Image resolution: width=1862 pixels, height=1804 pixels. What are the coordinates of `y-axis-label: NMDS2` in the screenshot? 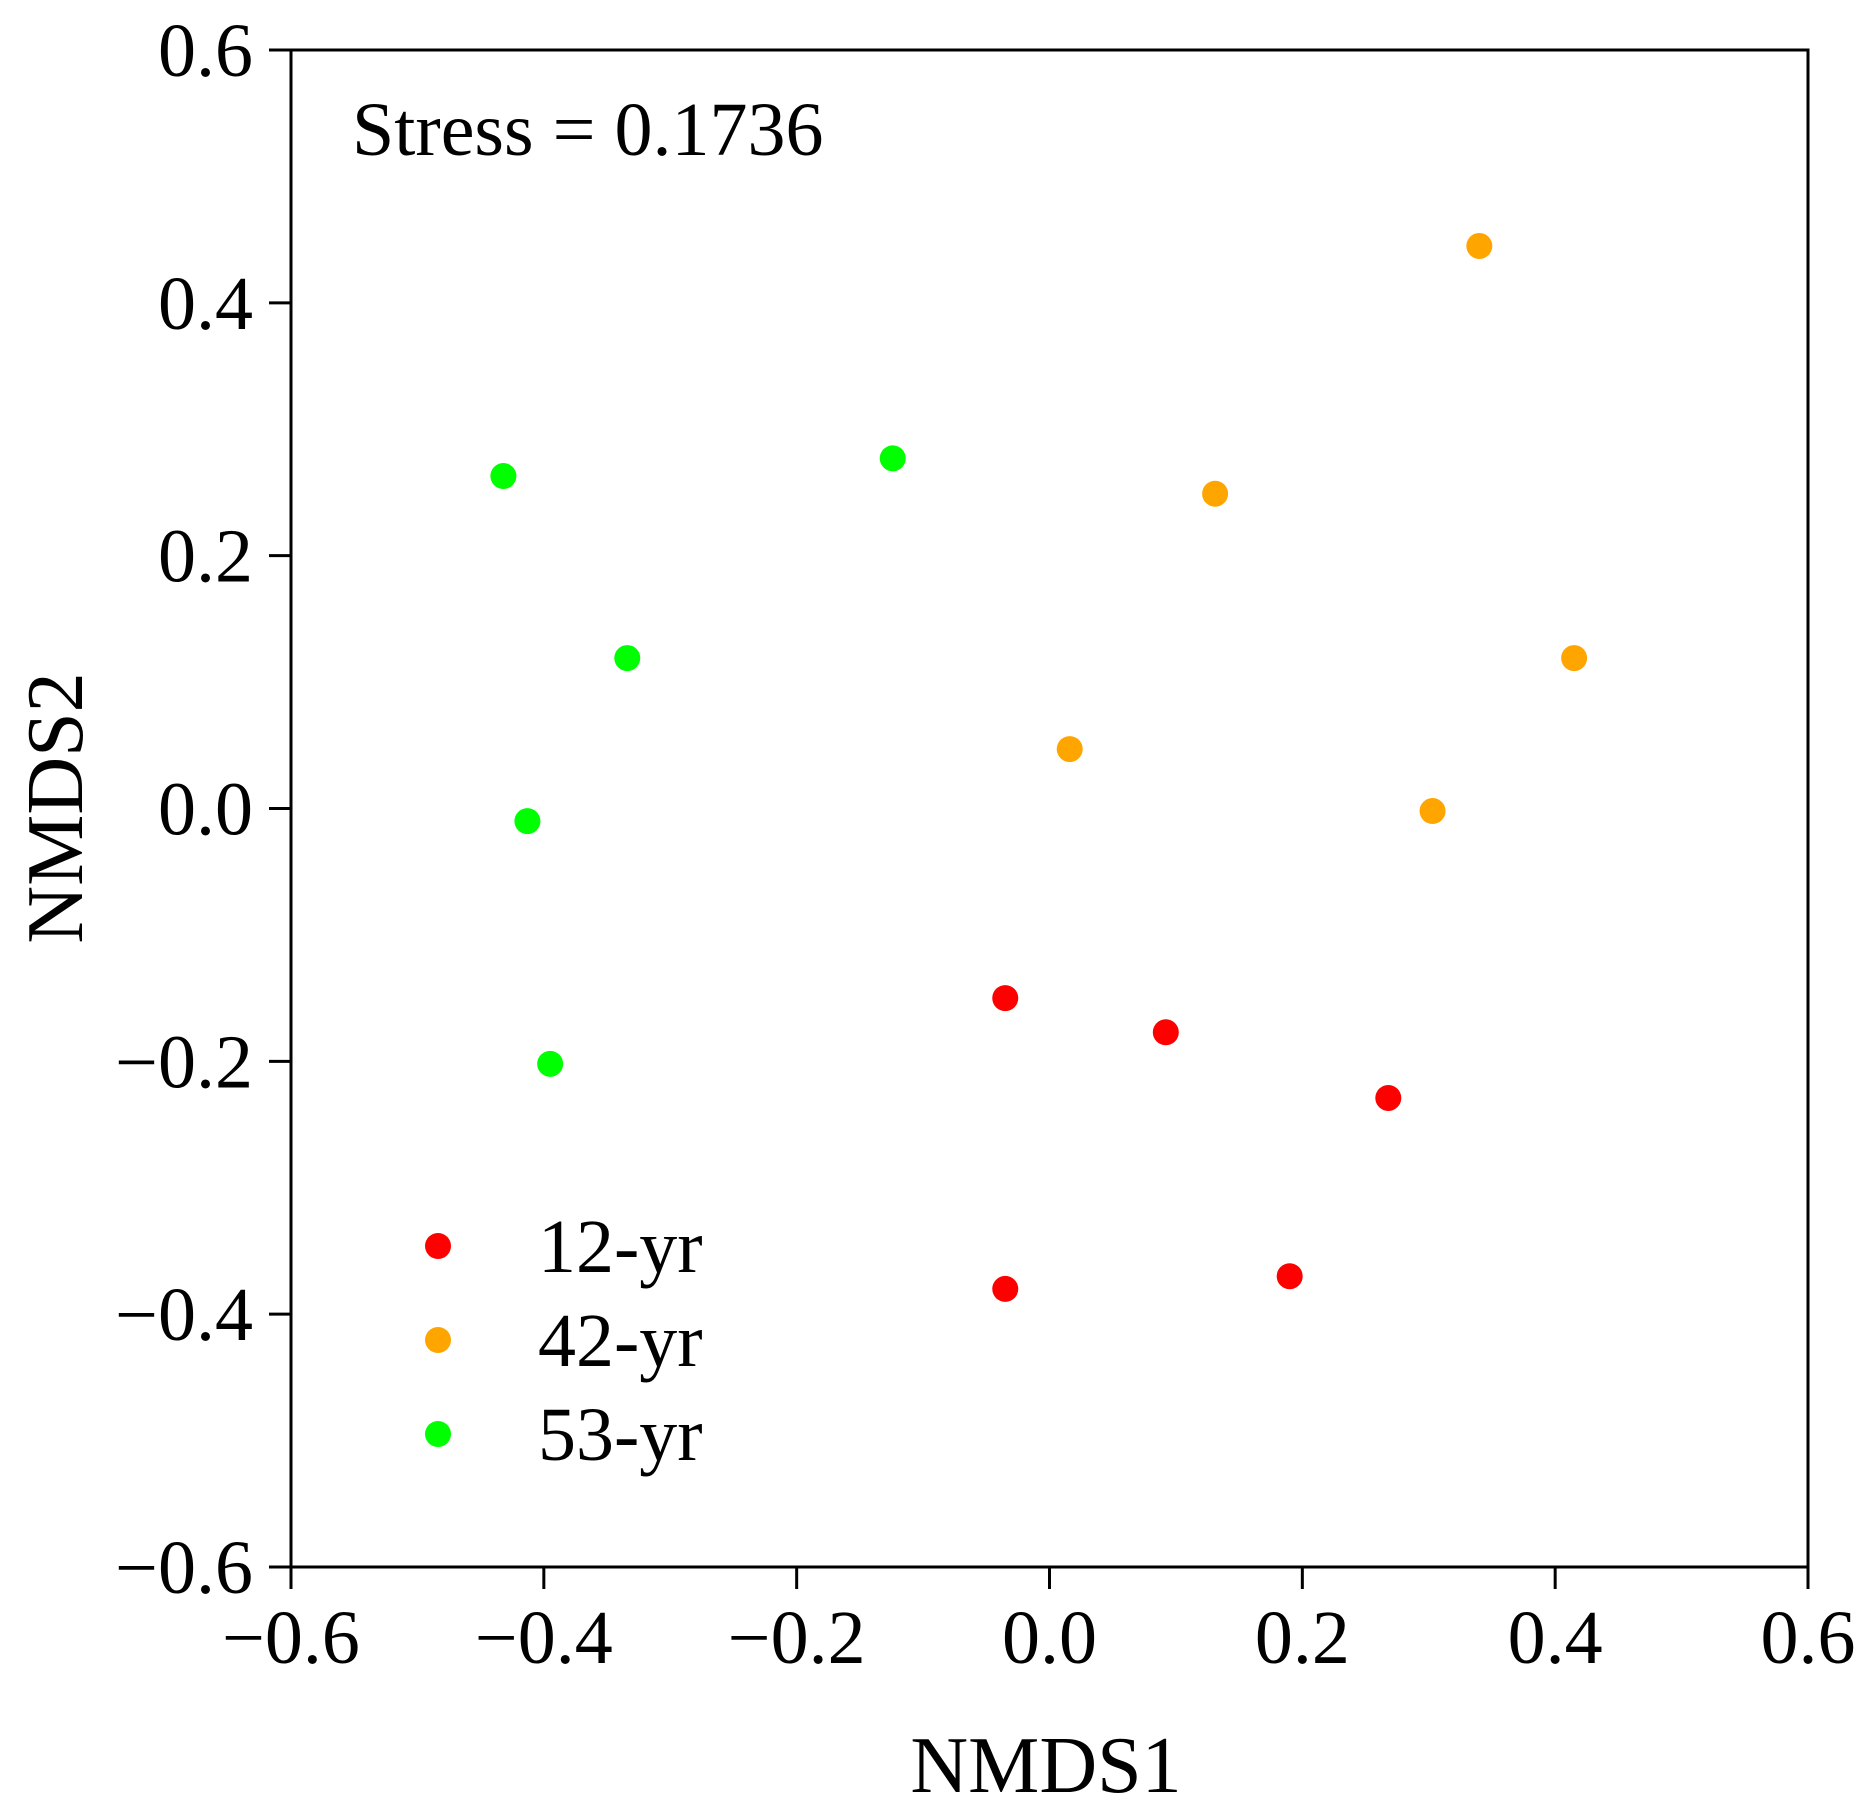 It's located at (56, 807).